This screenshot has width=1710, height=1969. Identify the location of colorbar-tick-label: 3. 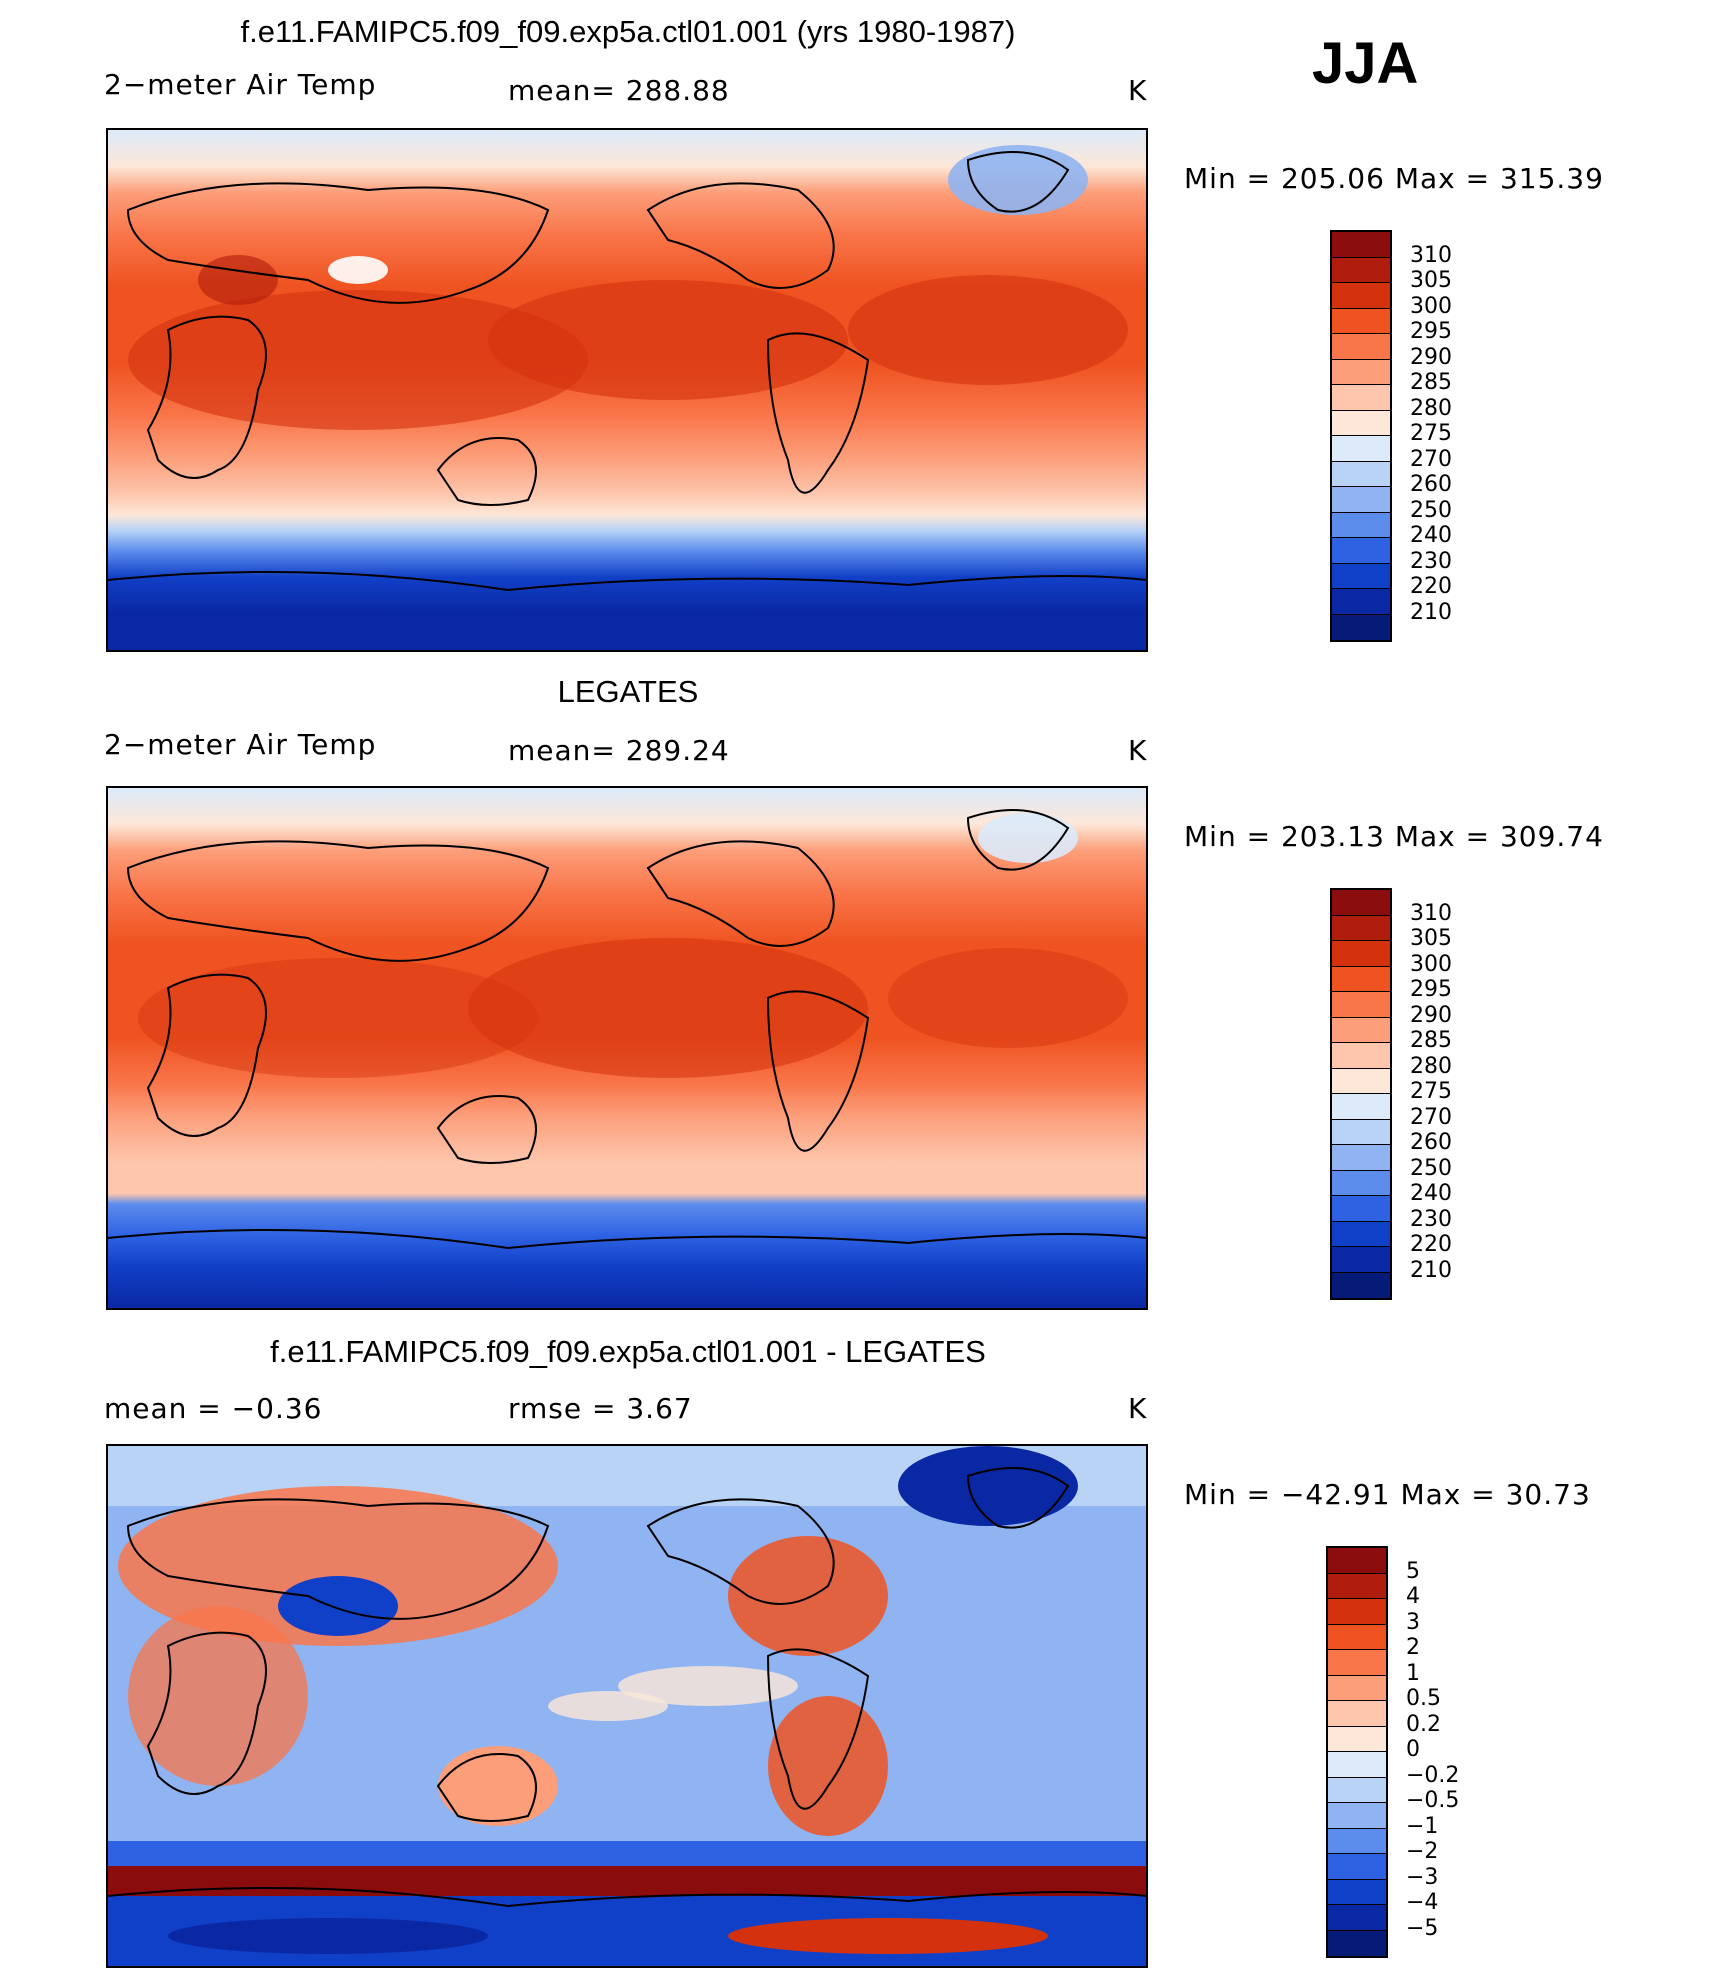
(1413, 1622).